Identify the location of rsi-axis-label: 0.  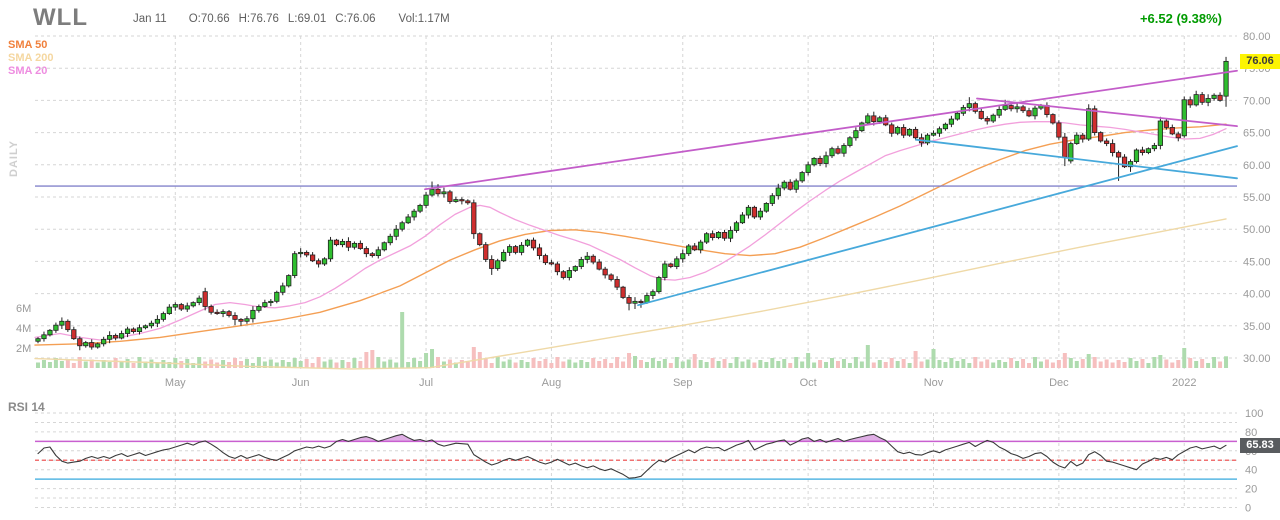
(1248, 509).